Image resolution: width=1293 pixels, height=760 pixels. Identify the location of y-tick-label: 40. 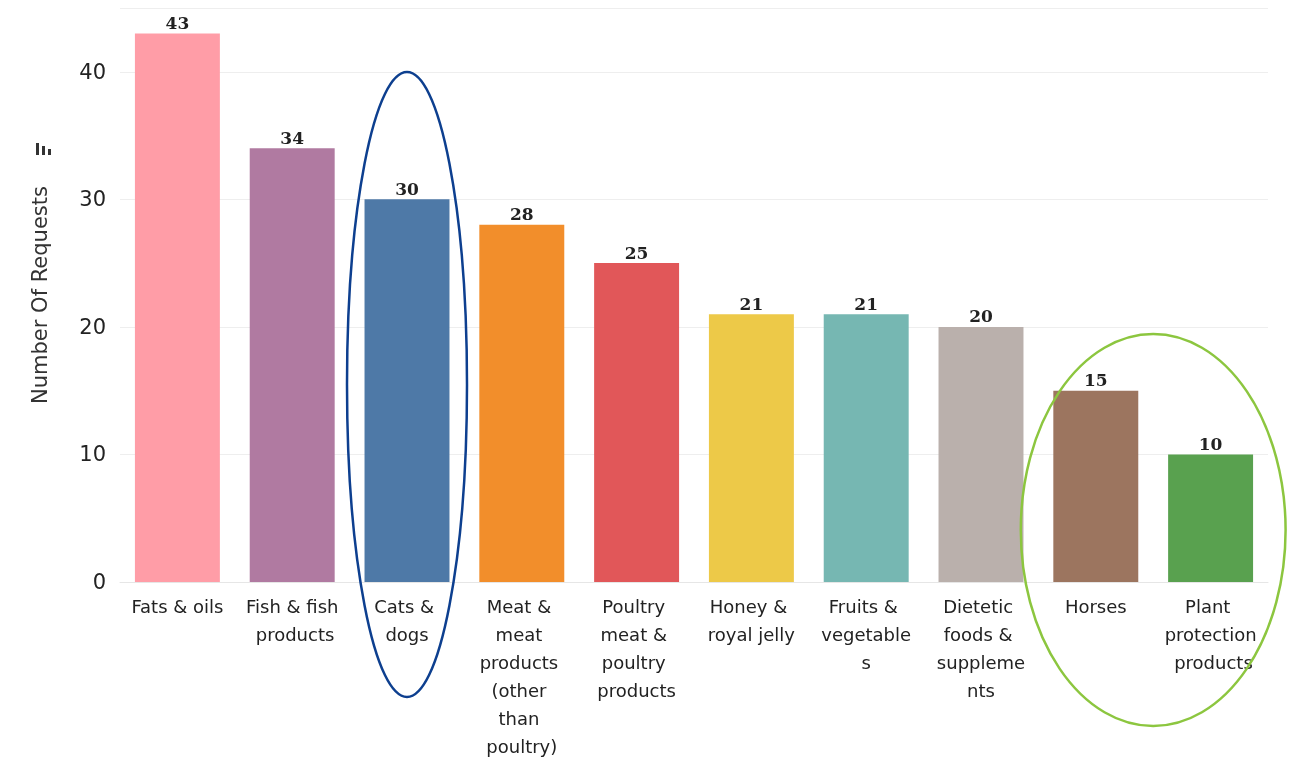
(92, 71).